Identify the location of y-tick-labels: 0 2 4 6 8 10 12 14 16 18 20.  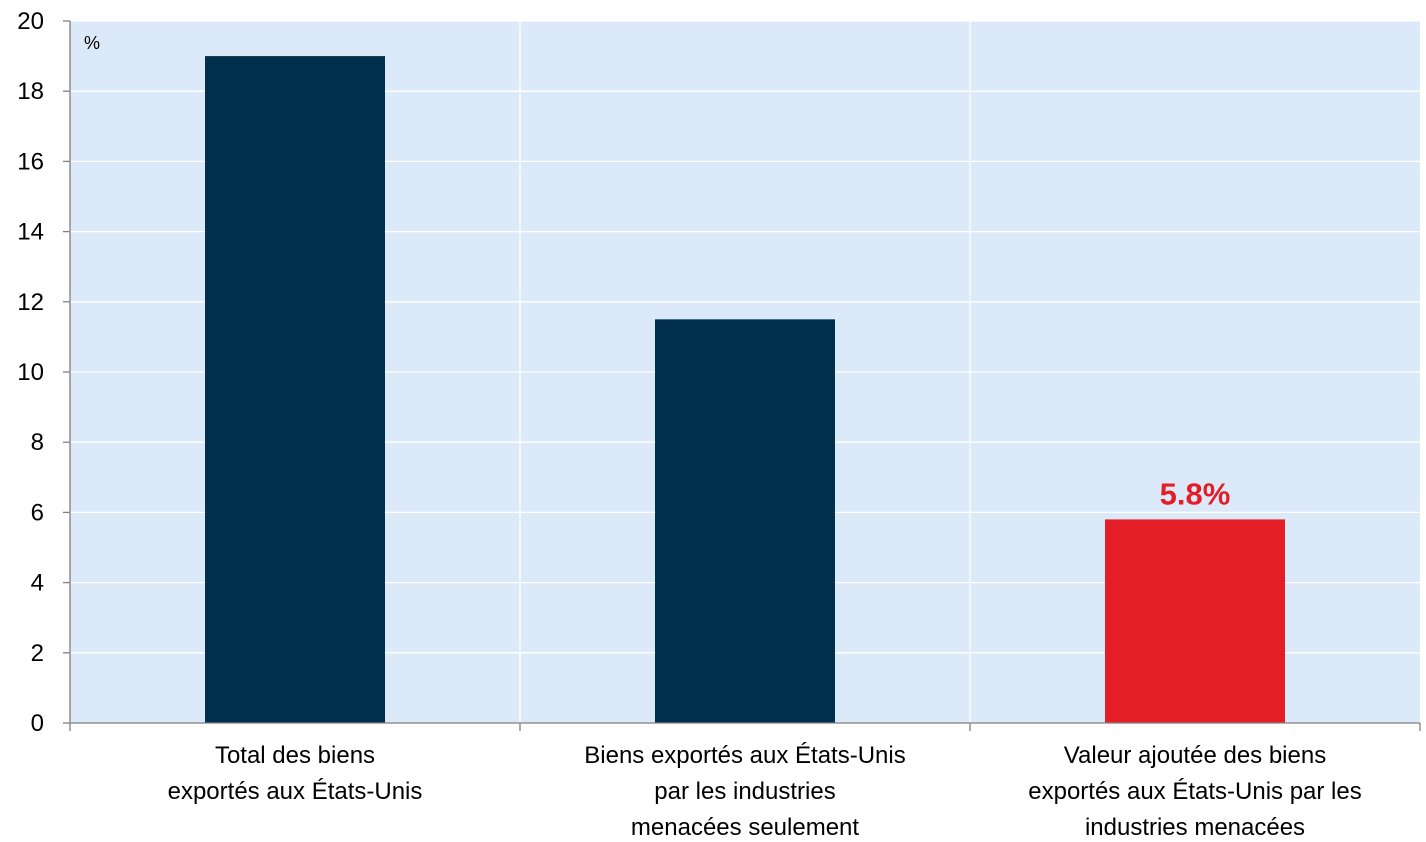
(30, 372).